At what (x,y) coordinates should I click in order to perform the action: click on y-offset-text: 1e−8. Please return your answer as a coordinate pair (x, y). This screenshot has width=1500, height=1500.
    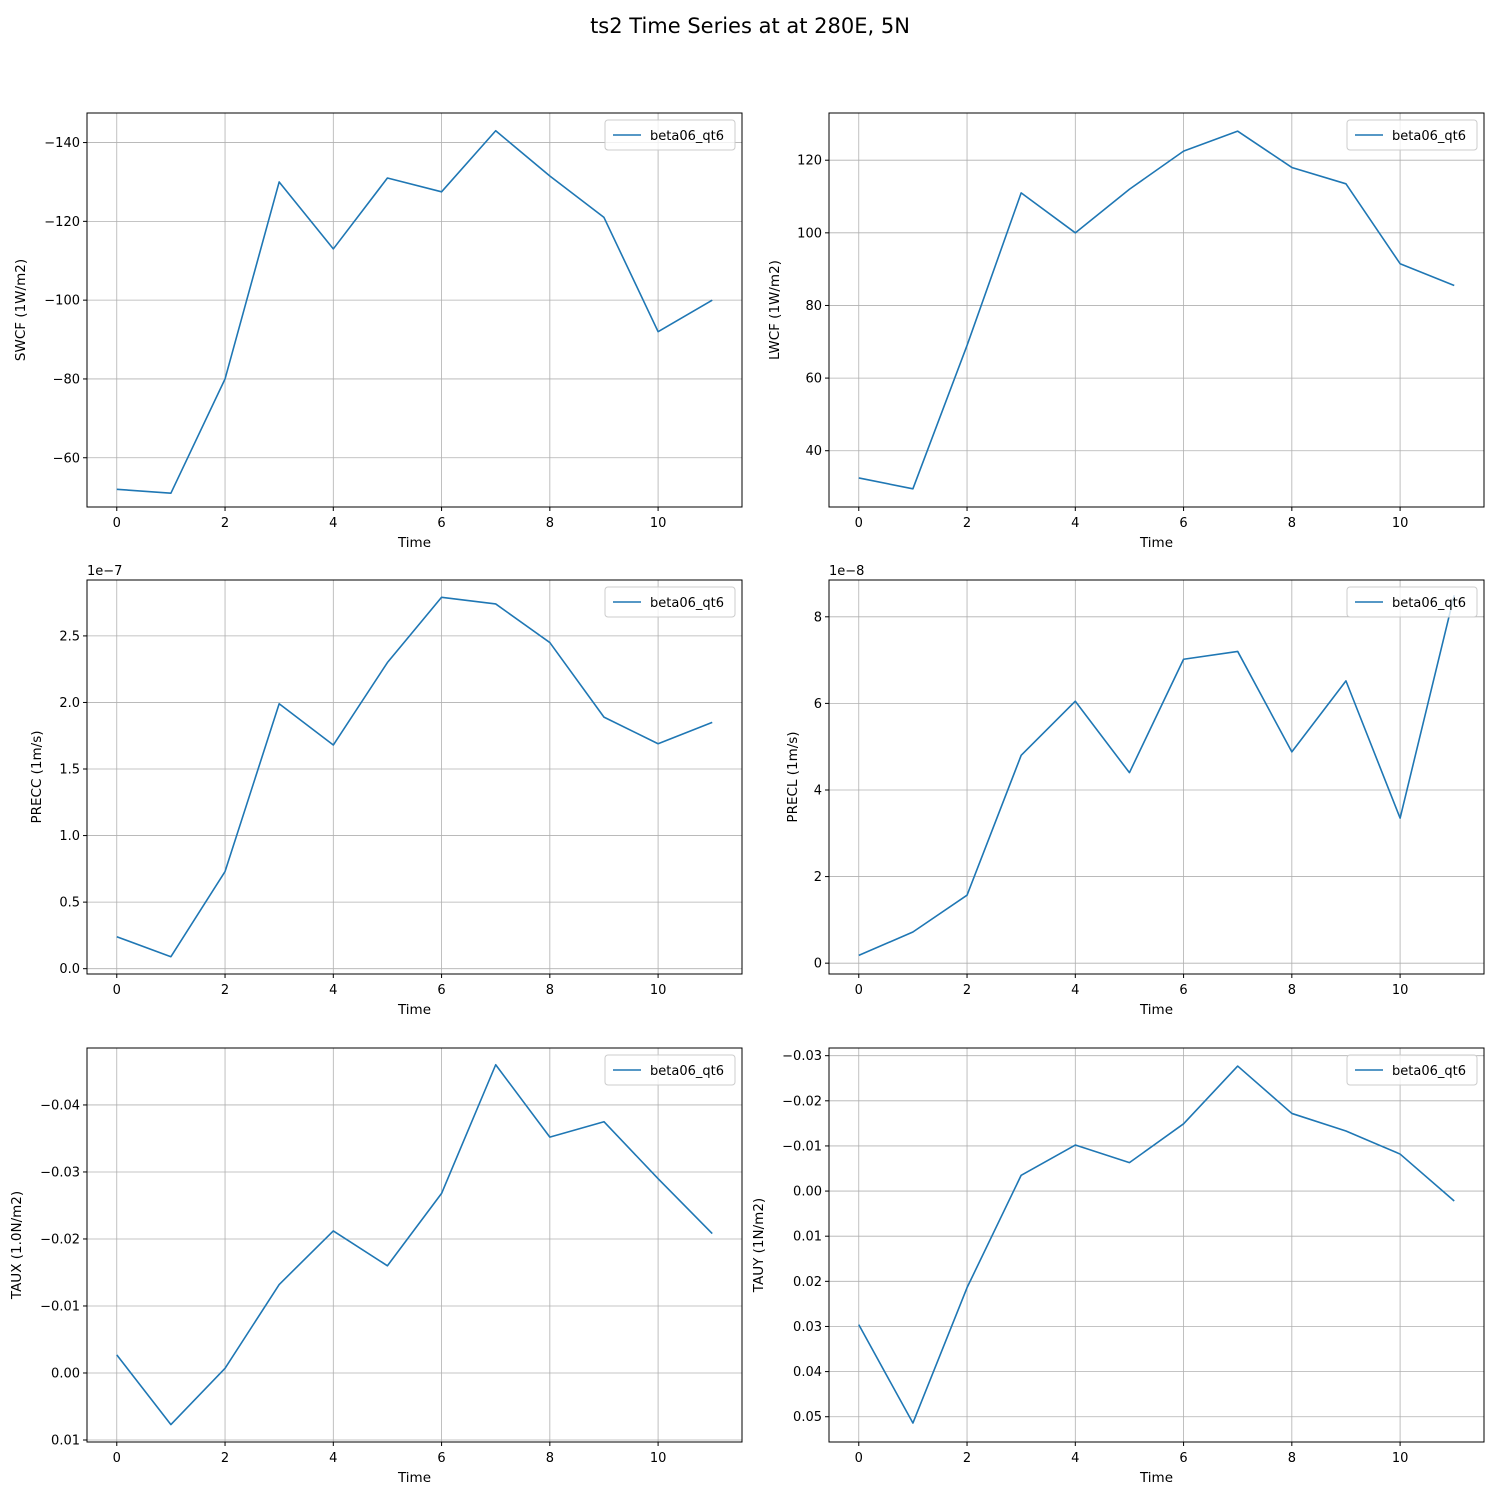
    Looking at the image, I should click on (846, 571).